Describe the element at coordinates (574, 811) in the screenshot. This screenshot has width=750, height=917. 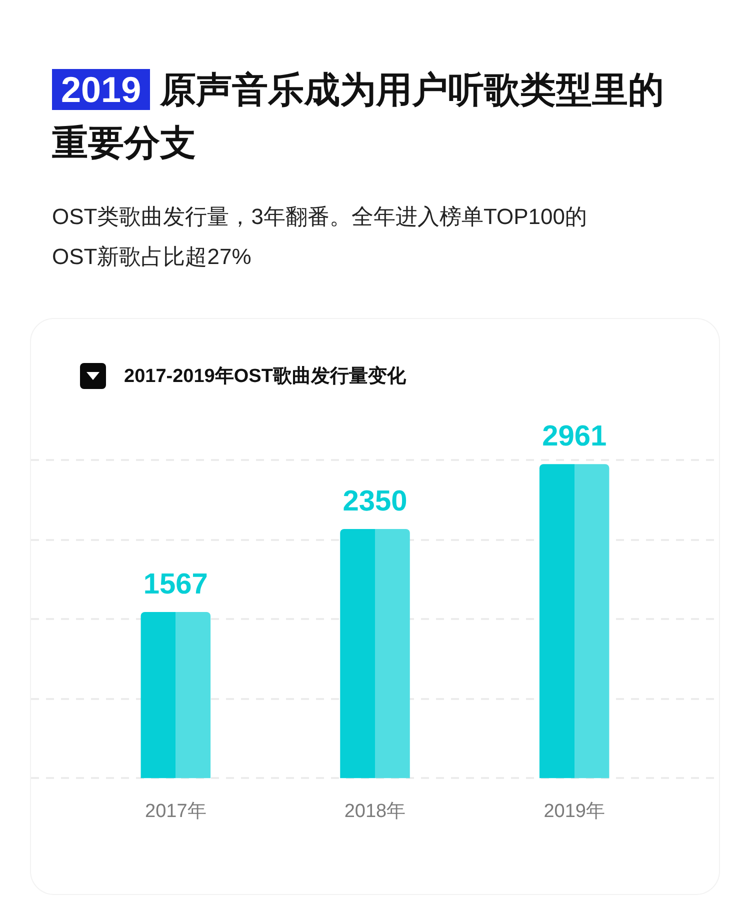
I see `x-tick-label: 2019年` at that location.